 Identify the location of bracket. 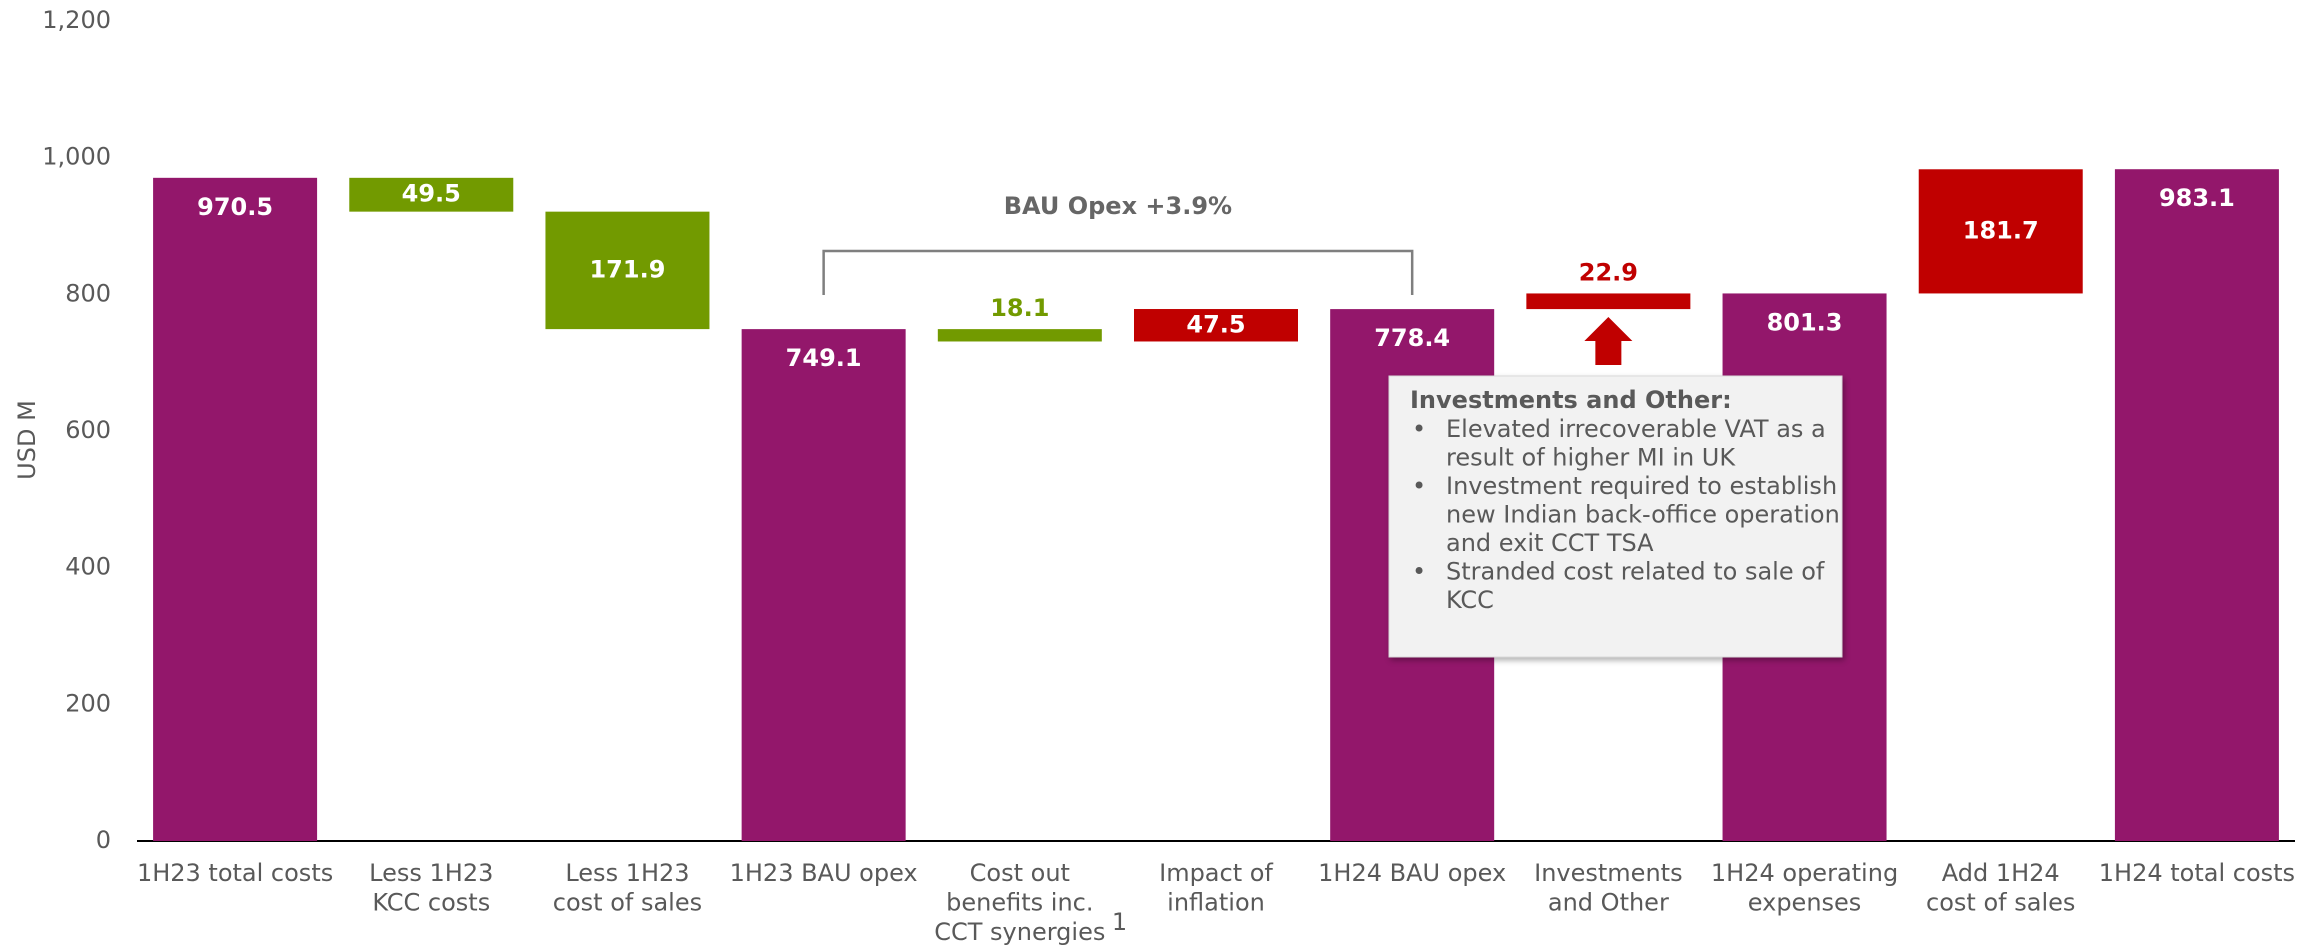
(1118, 272).